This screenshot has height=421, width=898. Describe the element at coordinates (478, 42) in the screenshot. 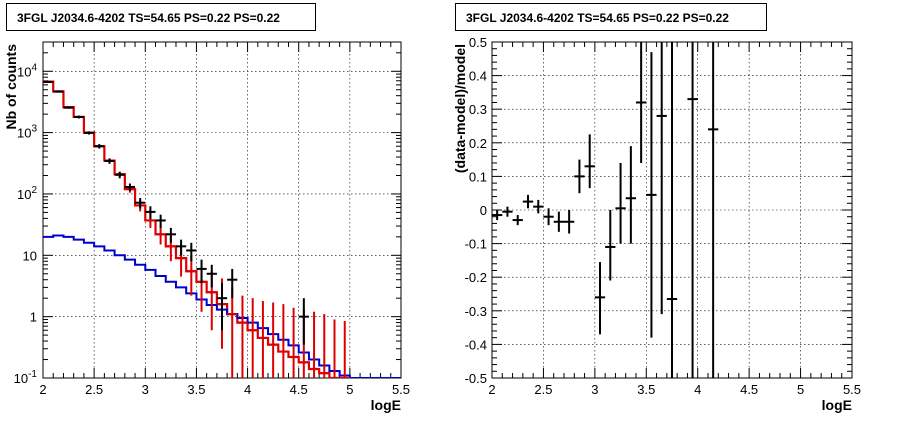

I see `y-tick-label: 0.5` at that location.